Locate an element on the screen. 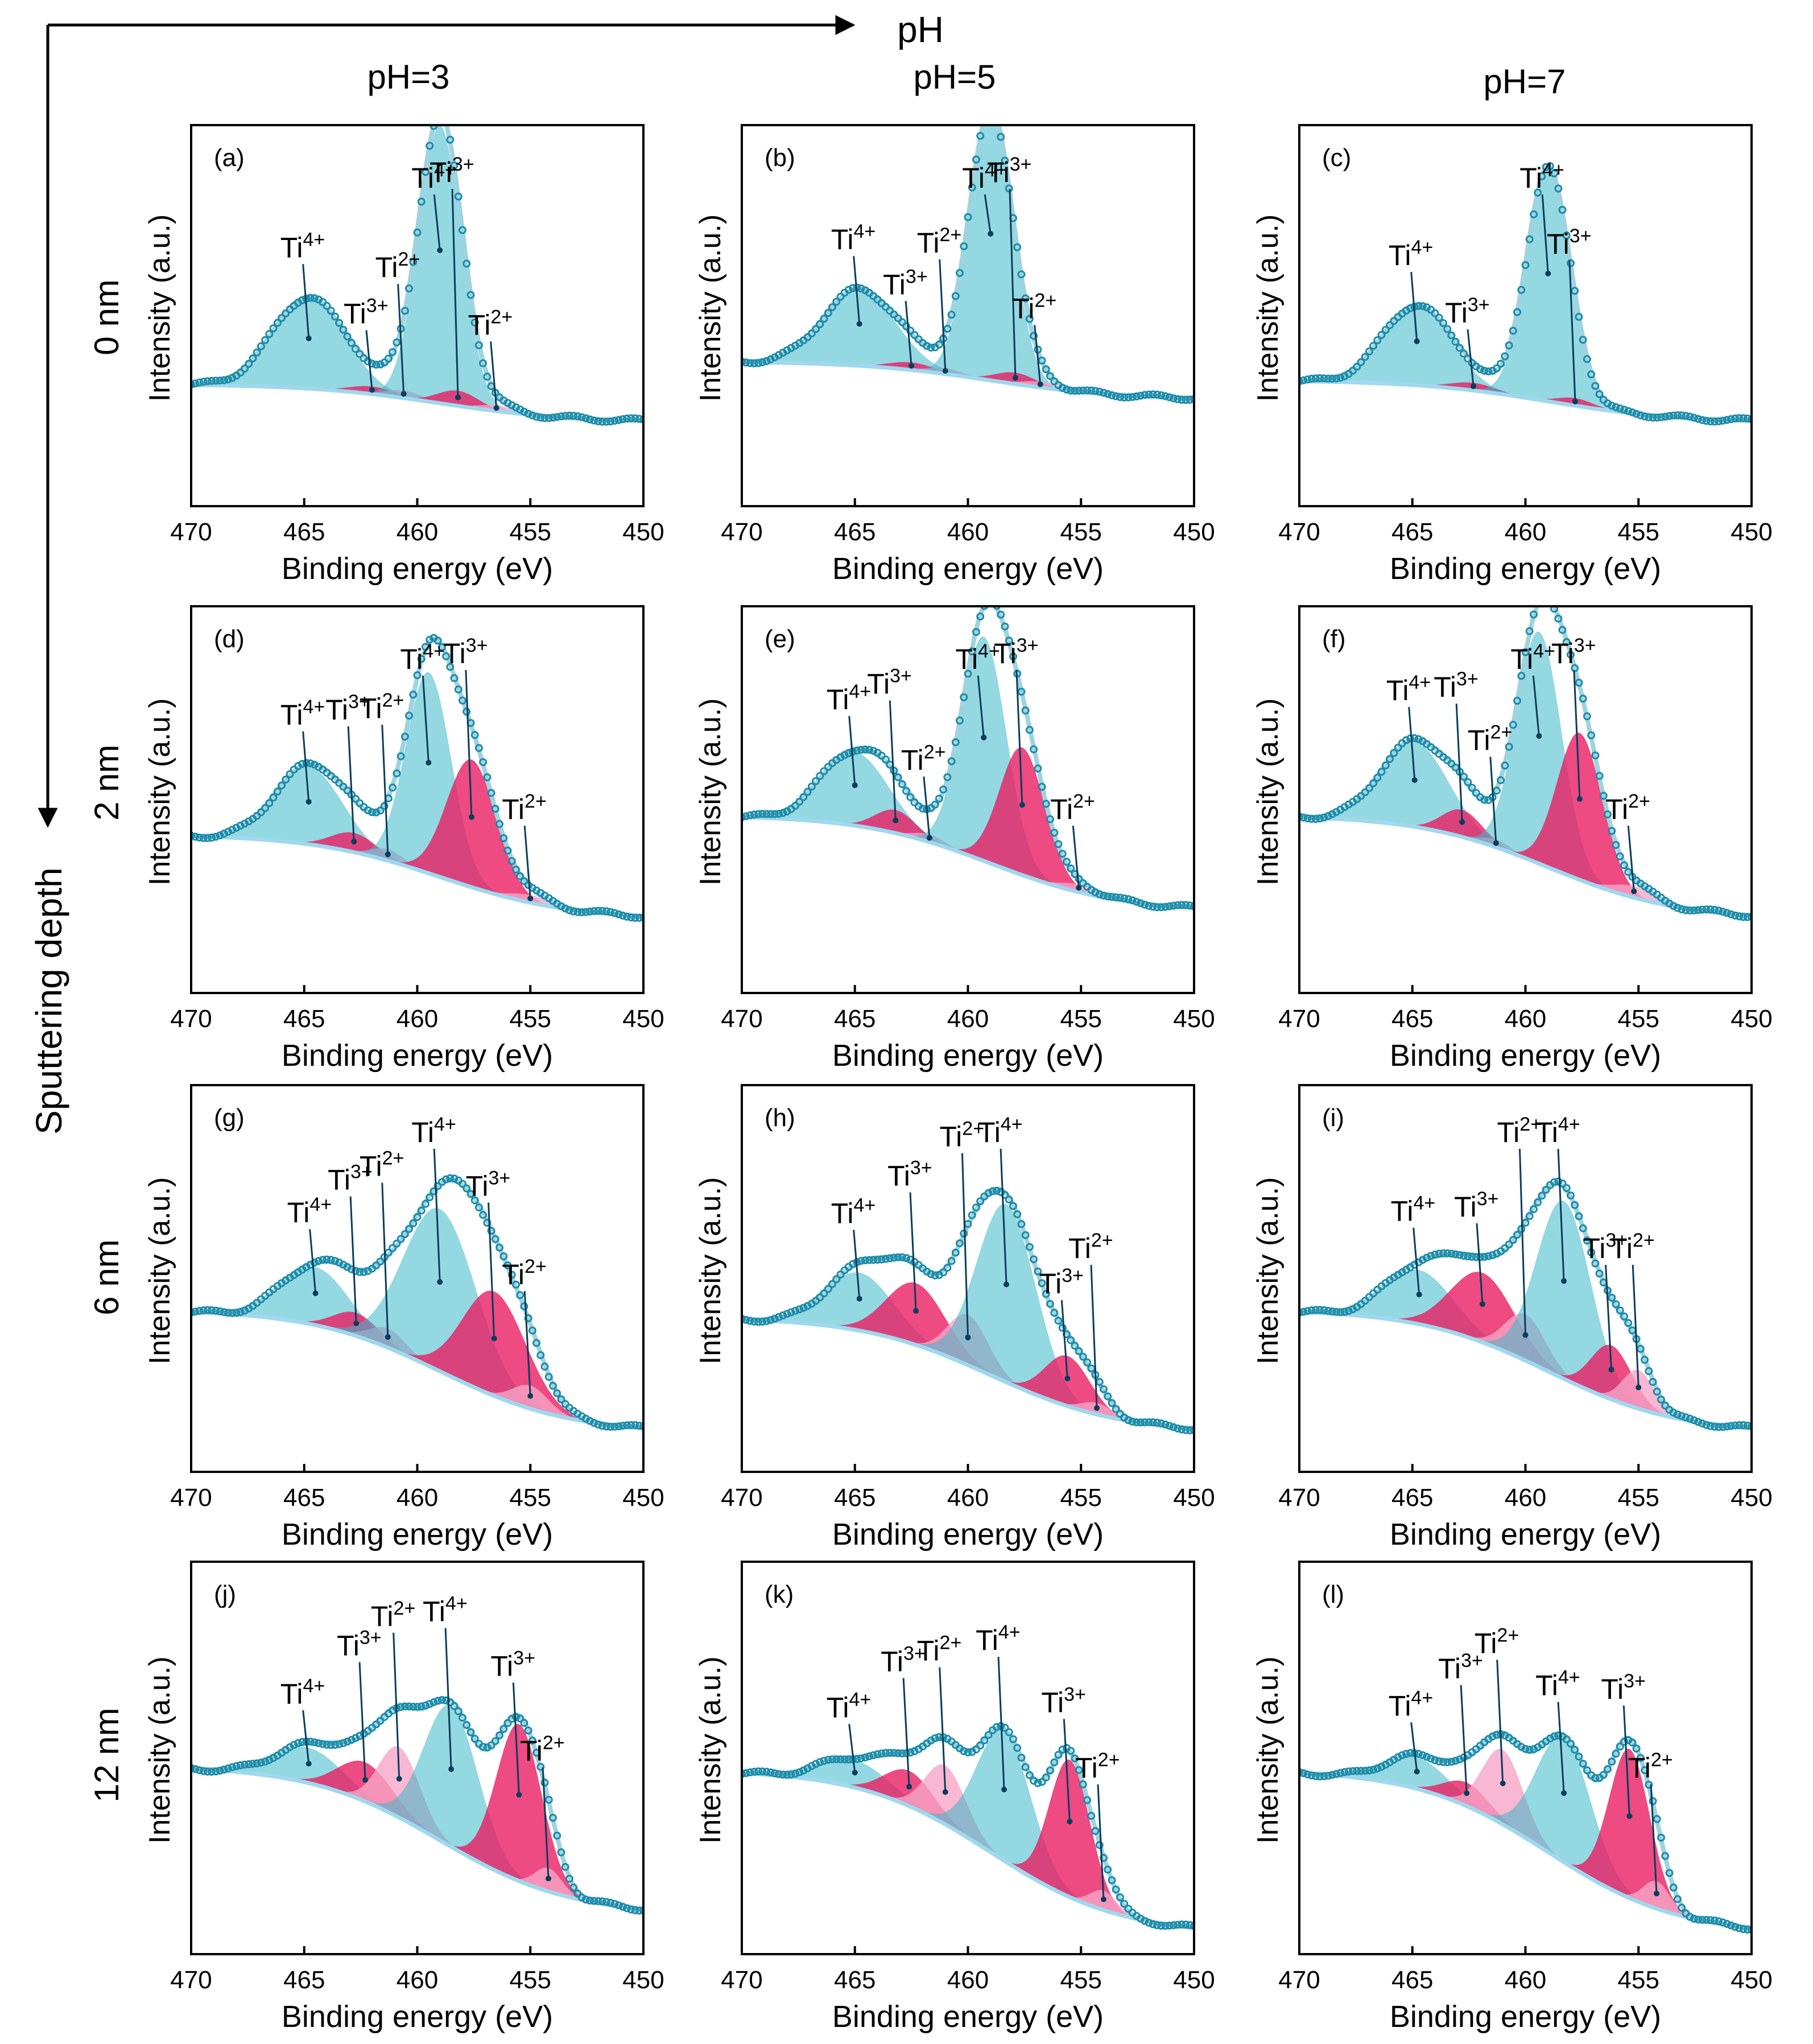  x-tick-label: 450 is located at coordinates (1751, 532).